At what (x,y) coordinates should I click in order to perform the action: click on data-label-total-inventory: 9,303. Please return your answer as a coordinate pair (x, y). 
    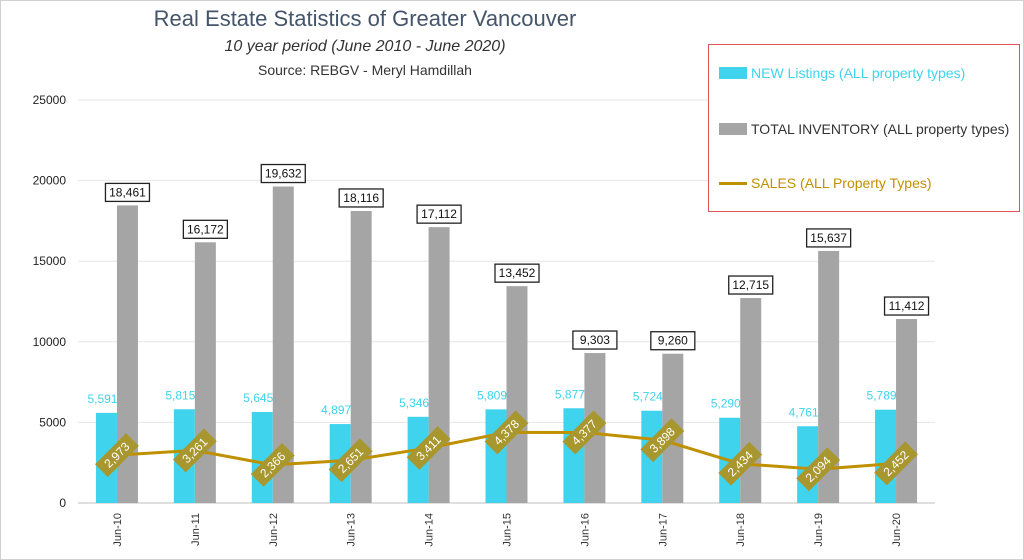
    Looking at the image, I should click on (595, 340).